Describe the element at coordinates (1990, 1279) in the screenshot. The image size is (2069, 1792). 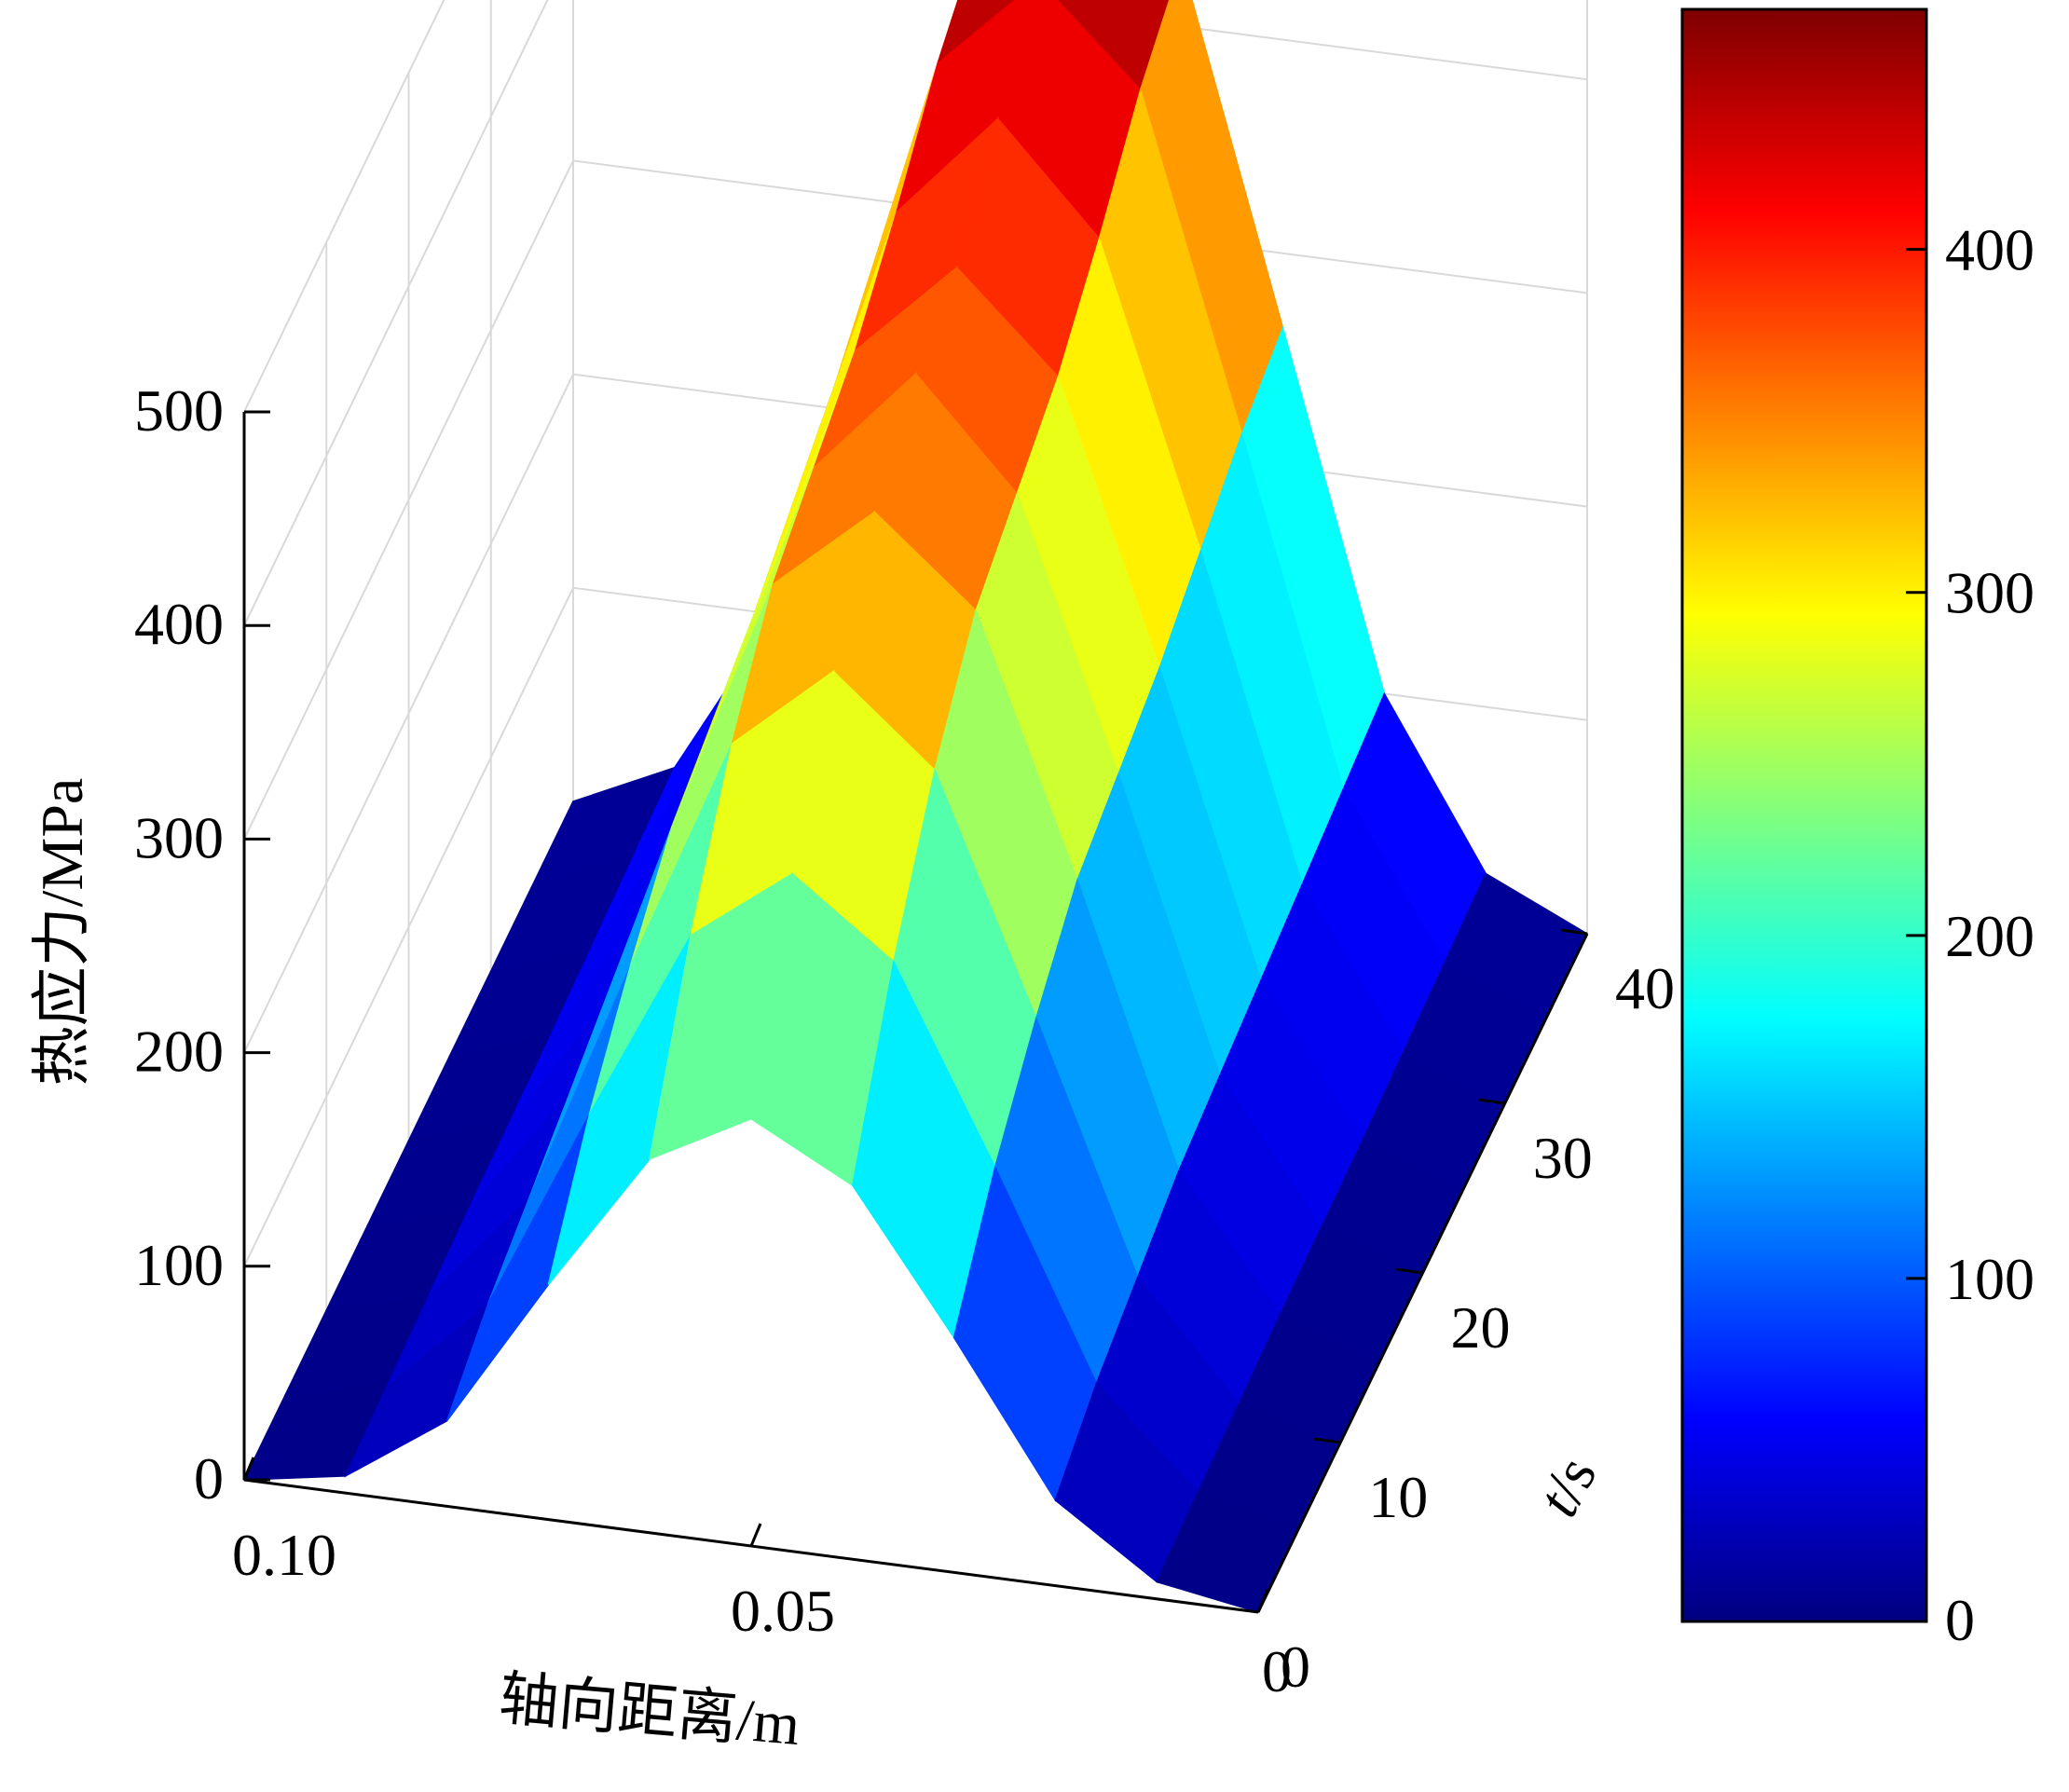
I see `colorbar-tick-label-1: 100` at that location.